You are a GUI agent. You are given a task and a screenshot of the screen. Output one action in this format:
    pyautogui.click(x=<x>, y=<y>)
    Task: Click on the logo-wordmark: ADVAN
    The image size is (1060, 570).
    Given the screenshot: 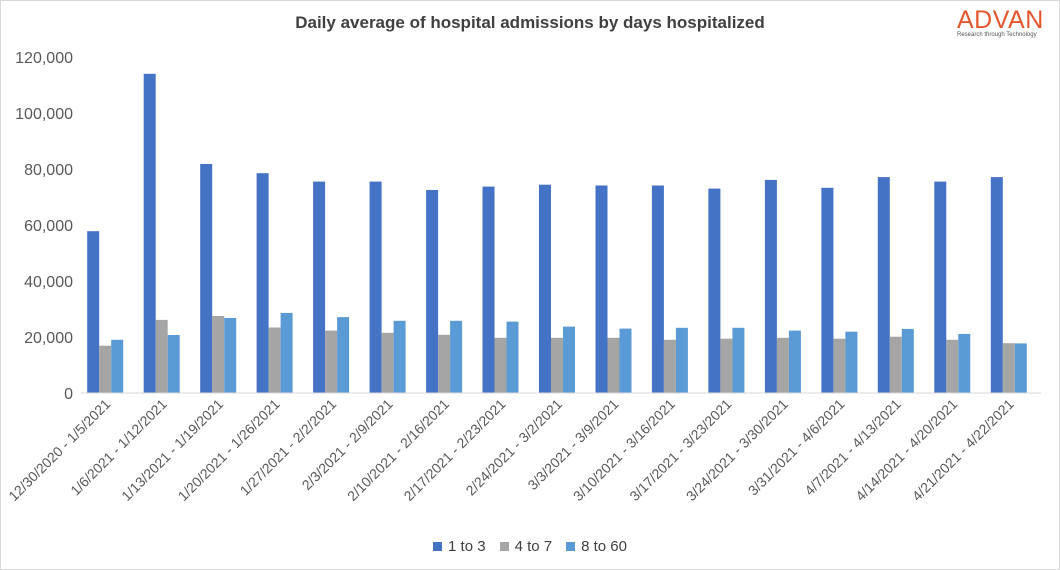 What is the action you would take?
    pyautogui.click(x=1000, y=20)
    